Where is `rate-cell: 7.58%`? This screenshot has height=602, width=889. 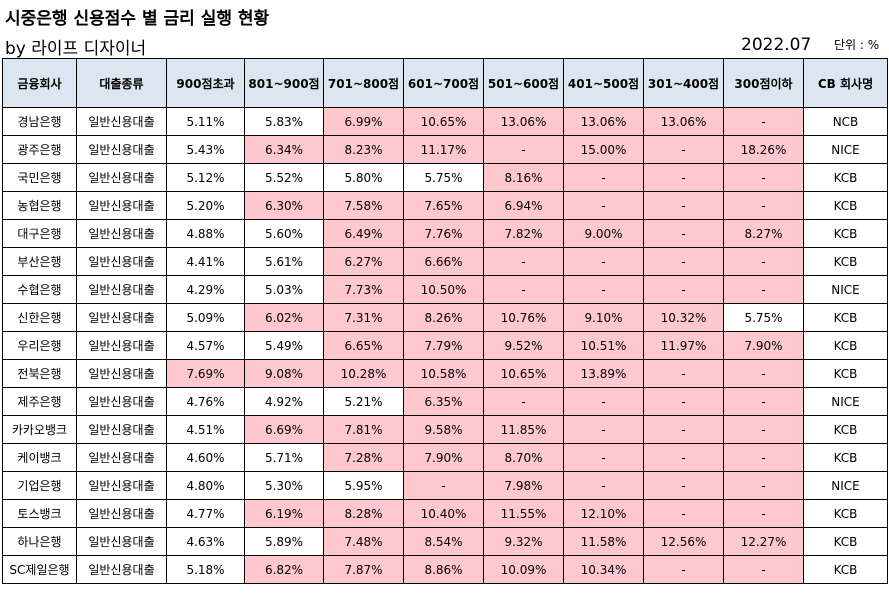 rate-cell: 7.58% is located at coordinates (363, 205).